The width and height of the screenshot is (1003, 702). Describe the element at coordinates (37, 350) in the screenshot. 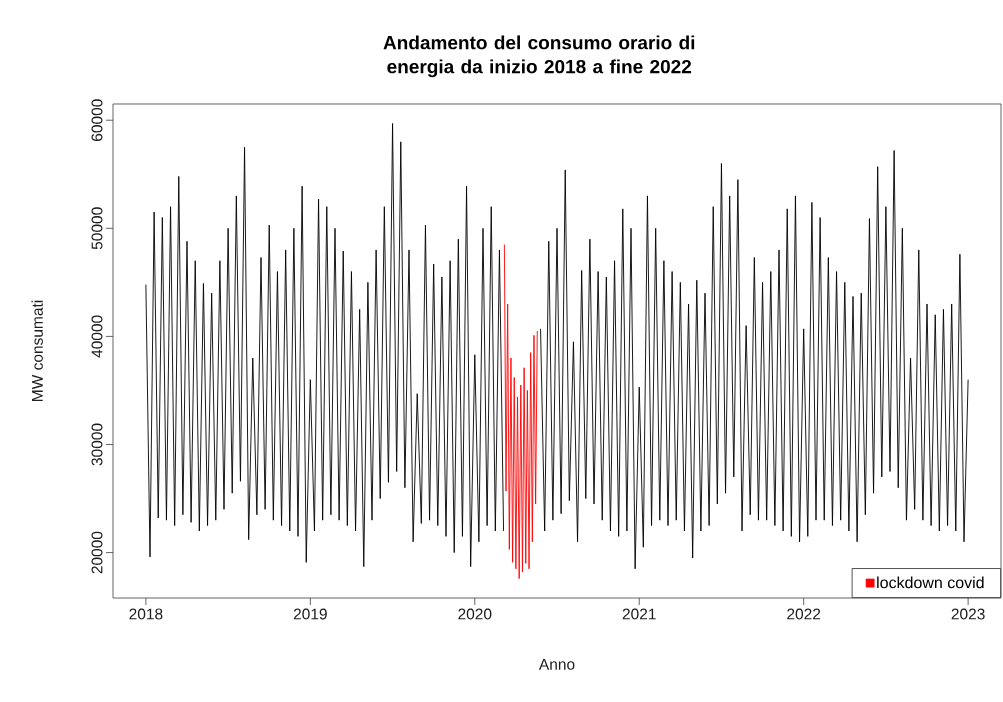

I see `y-axis-title: MW consumati` at that location.